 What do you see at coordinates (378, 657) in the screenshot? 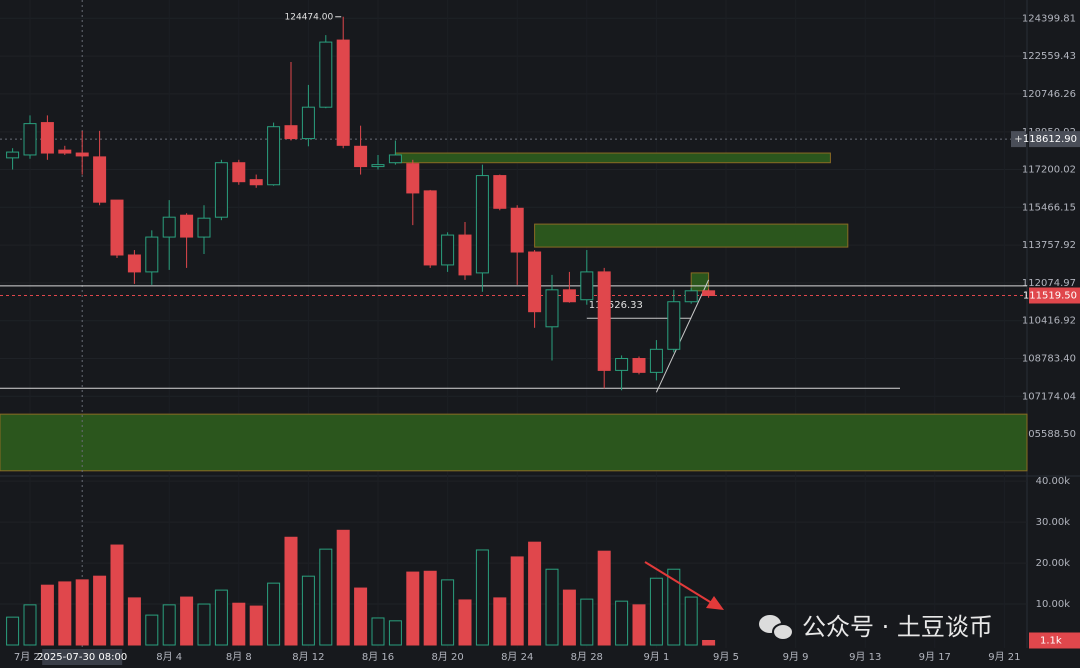
I see `x-tick-label: 8月 16` at bounding box center [378, 657].